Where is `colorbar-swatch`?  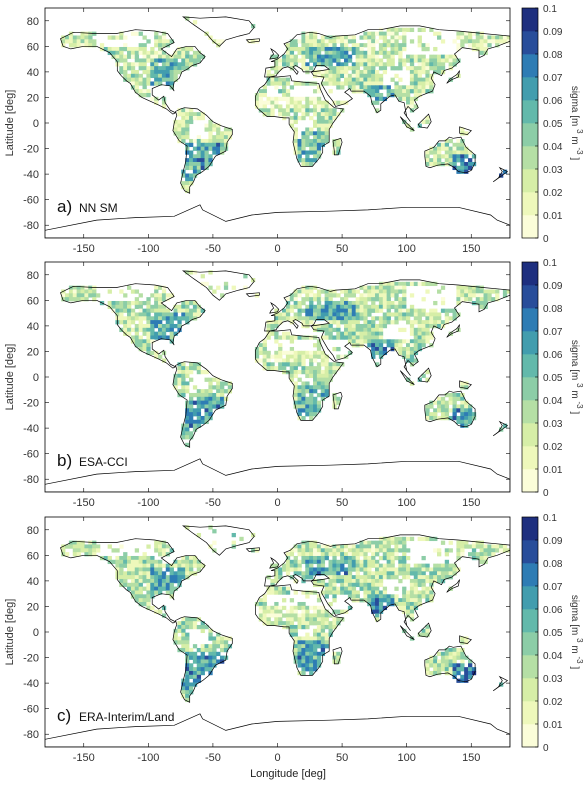
colorbar-swatch is located at coordinates (530, 204).